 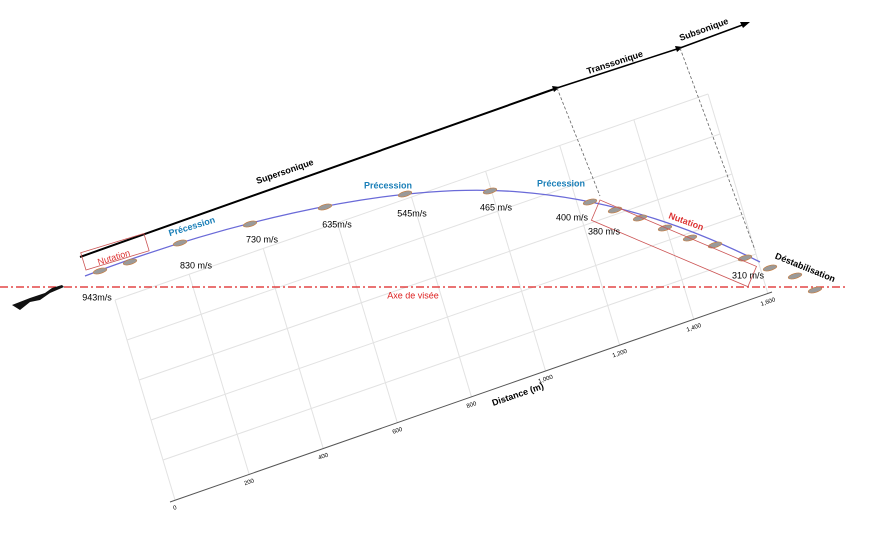 What do you see at coordinates (38, 297) in the screenshot?
I see `rifle` at bounding box center [38, 297].